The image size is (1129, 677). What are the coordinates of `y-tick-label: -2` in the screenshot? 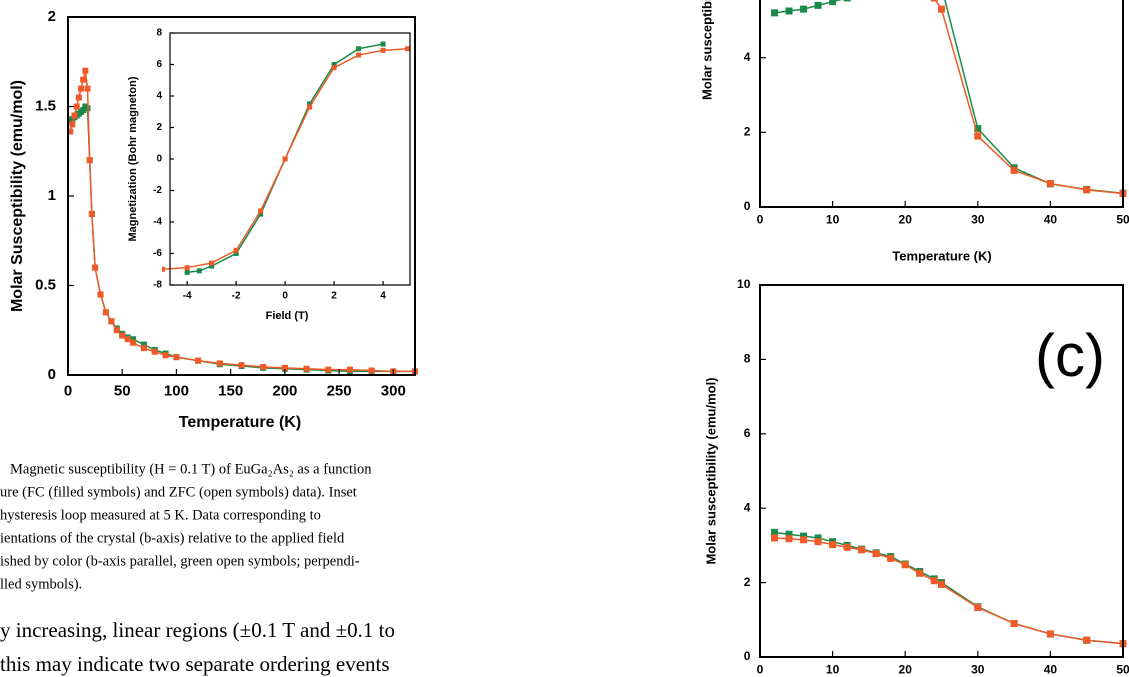 It's located at (157, 190).